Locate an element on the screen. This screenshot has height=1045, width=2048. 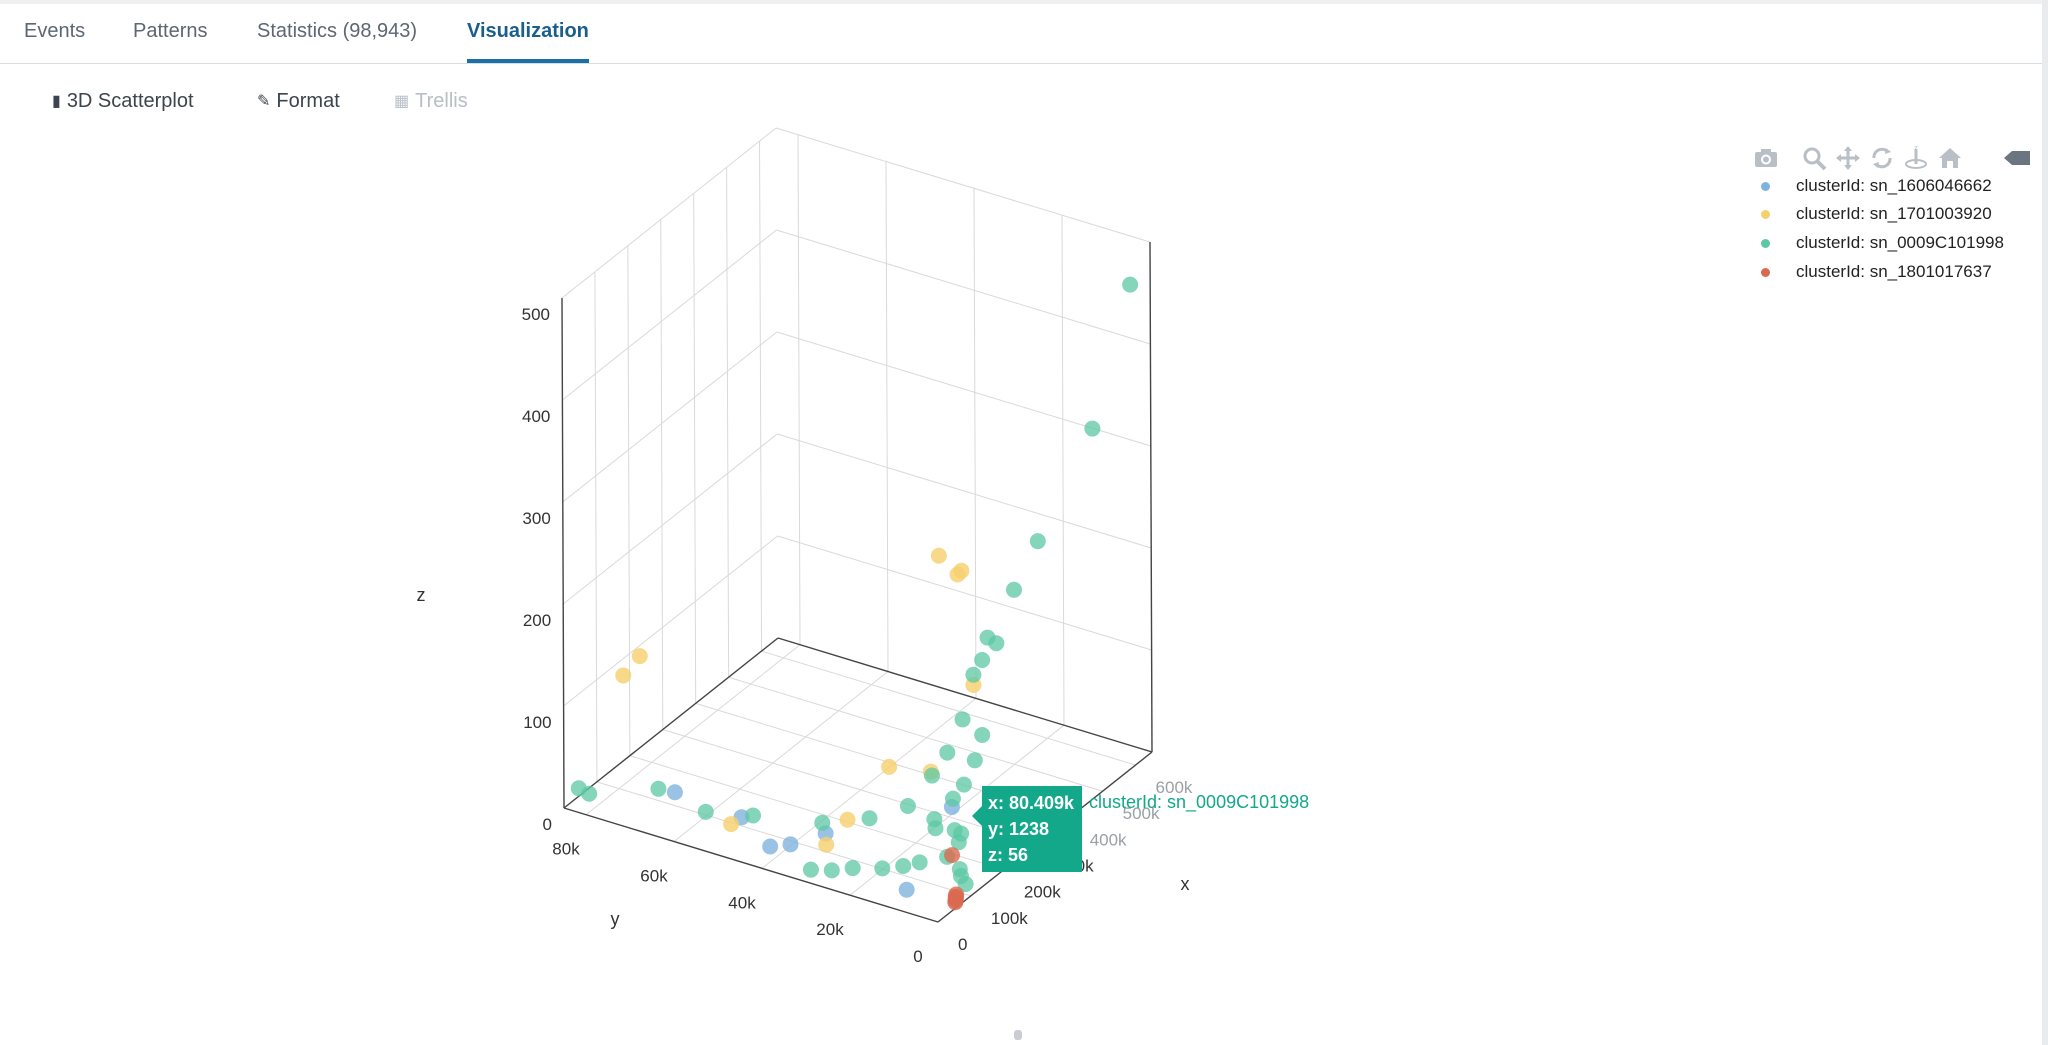
y-tick-label: 40k is located at coordinates (742, 902).